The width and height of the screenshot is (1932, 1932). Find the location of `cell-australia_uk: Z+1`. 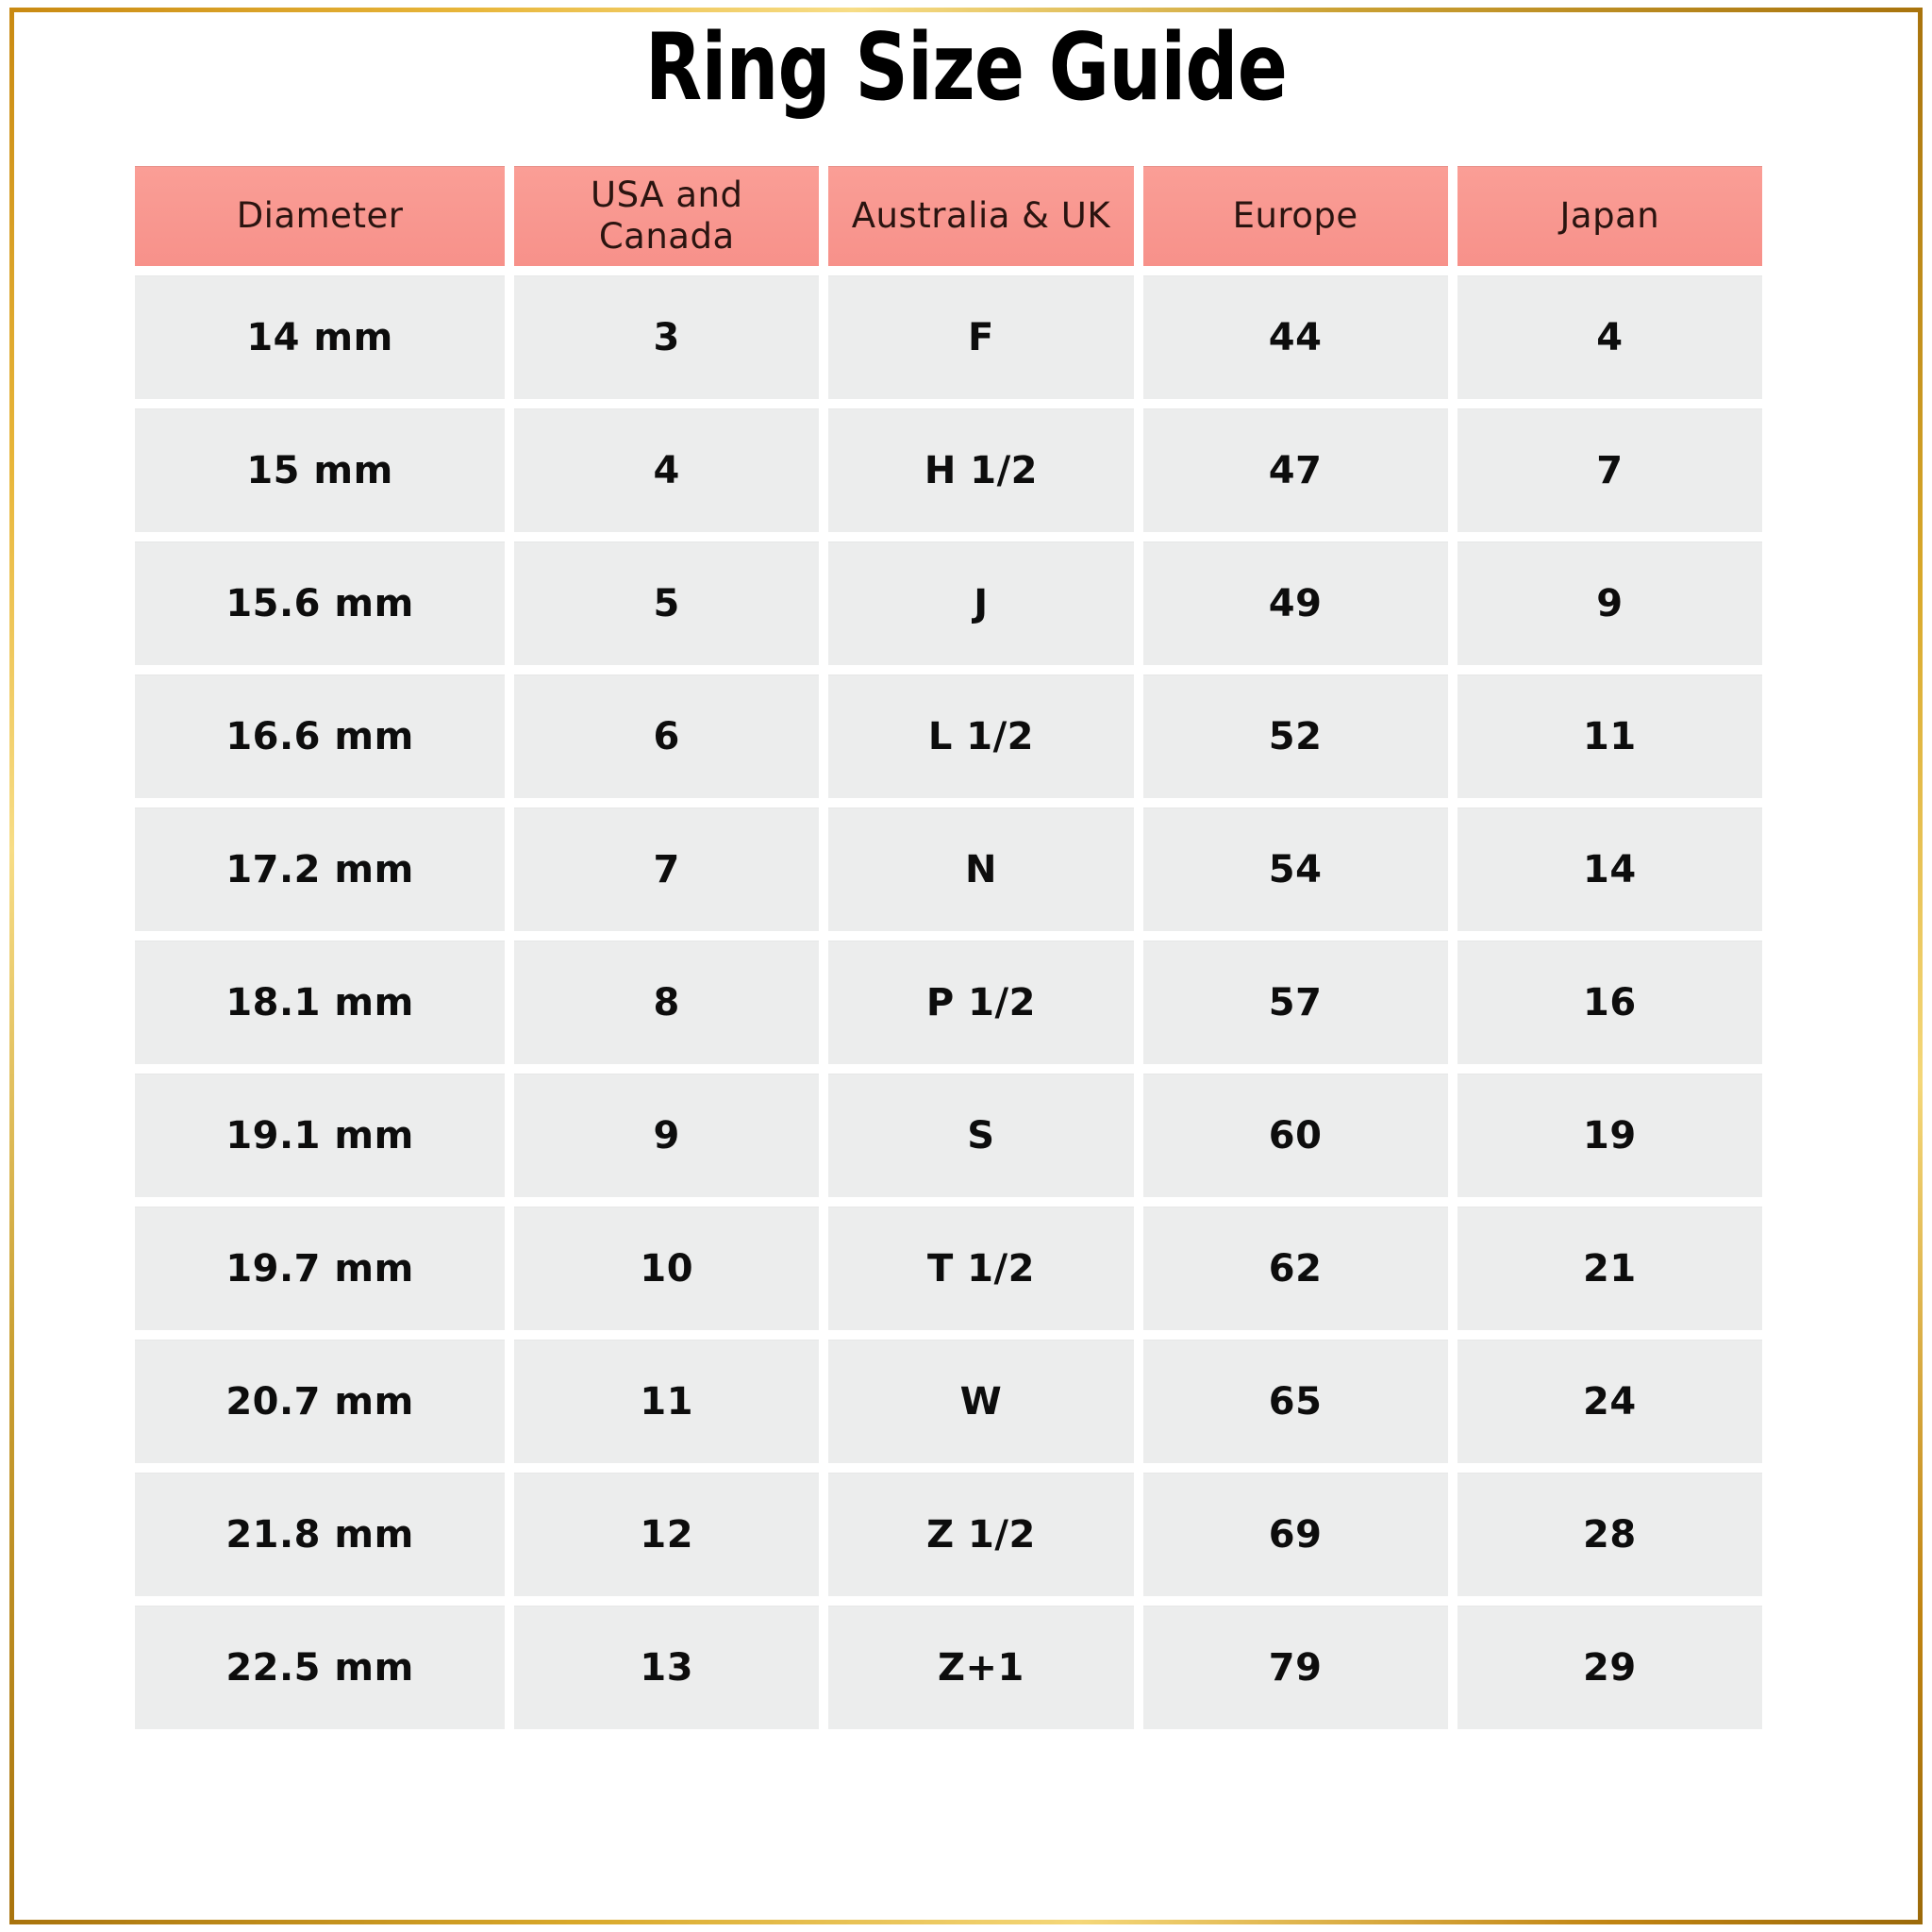

cell-australia_uk: Z+1 is located at coordinates (981, 1667).